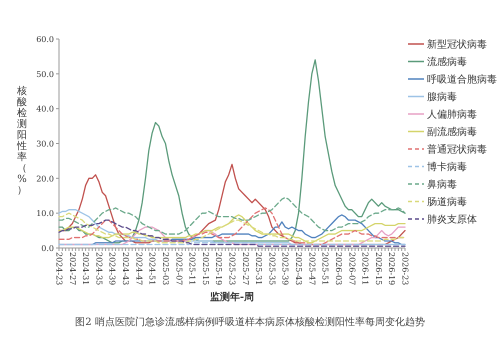  Describe the element at coordinates (179, 269) in the screenshot. I see `x-tick-label: 2025-07` at that location.